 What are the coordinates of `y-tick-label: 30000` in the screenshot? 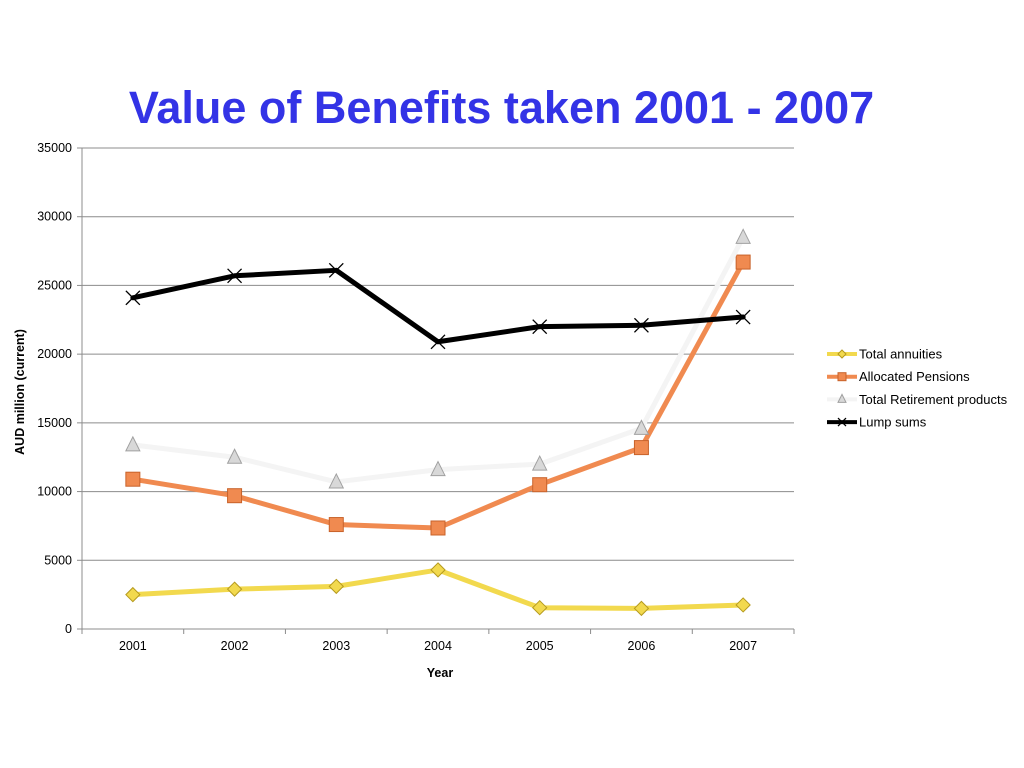 It's located at (54, 217).